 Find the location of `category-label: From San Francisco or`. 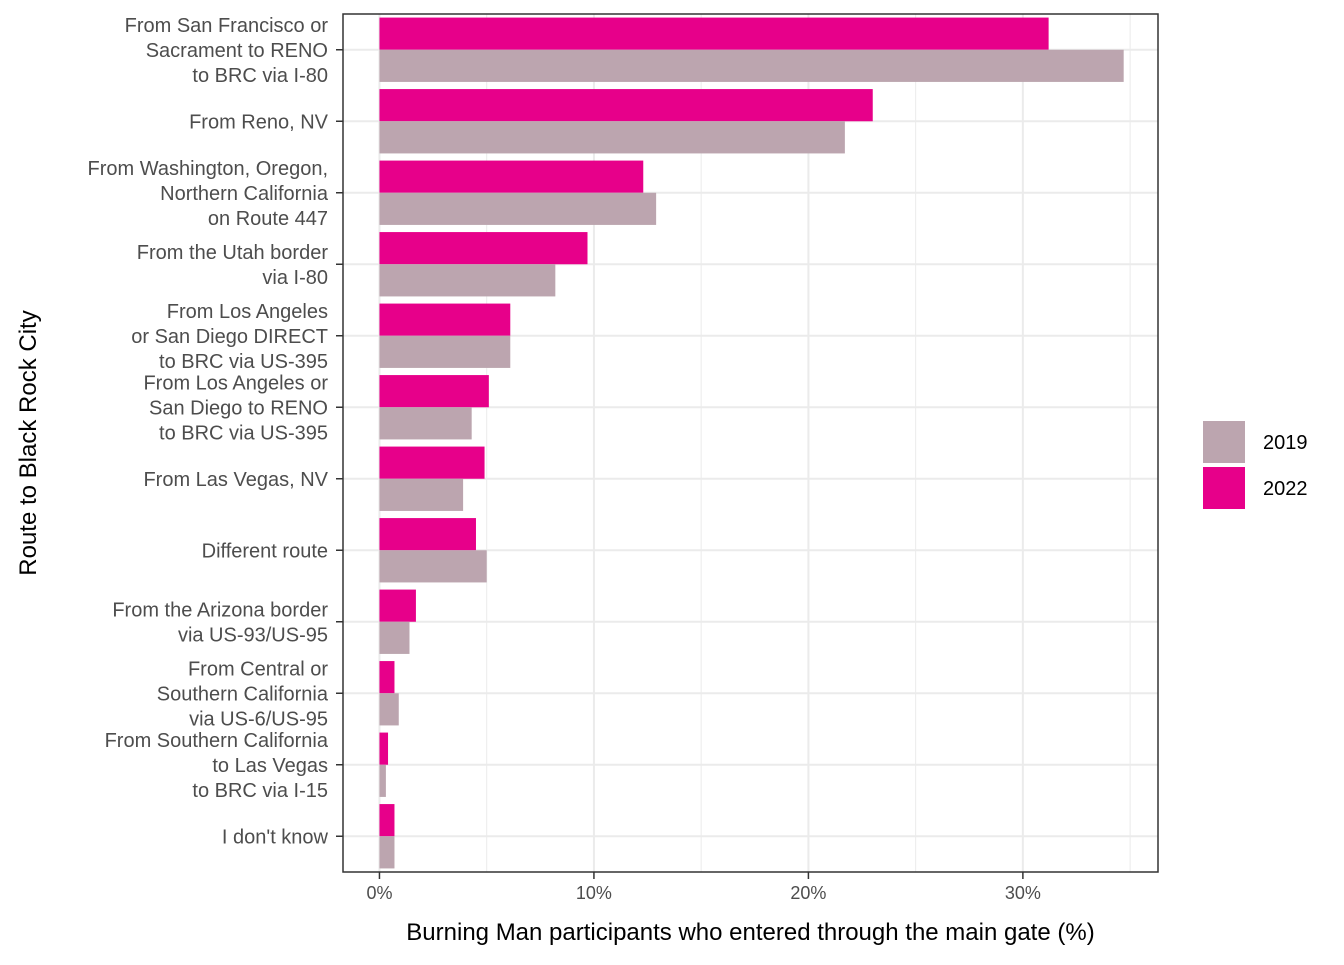

category-label: From San Francisco or is located at coordinates (227, 26).